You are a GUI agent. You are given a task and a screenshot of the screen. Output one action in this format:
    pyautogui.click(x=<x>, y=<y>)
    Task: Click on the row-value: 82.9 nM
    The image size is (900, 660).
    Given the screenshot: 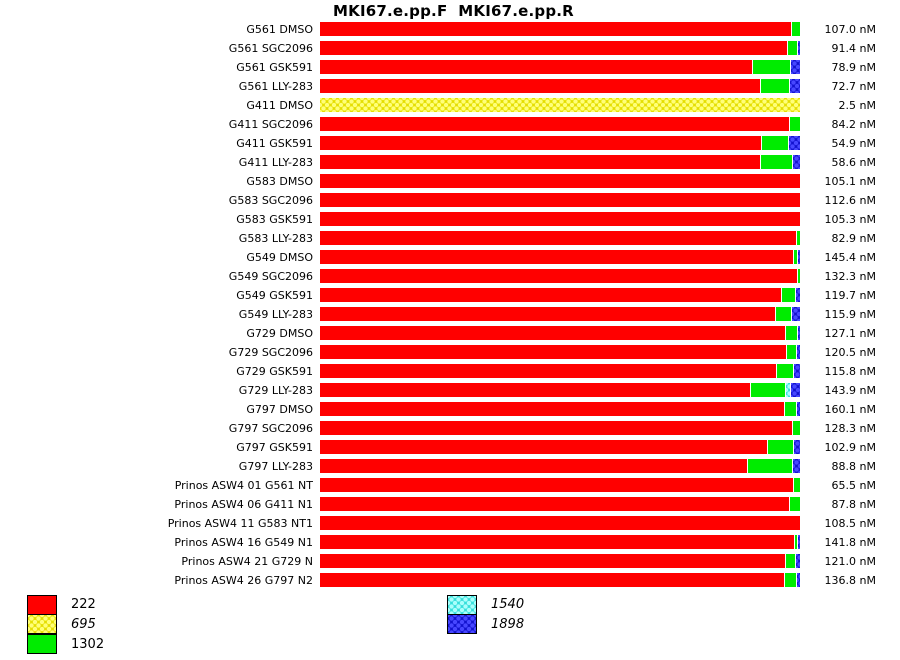 What is the action you would take?
    pyautogui.click(x=853, y=238)
    